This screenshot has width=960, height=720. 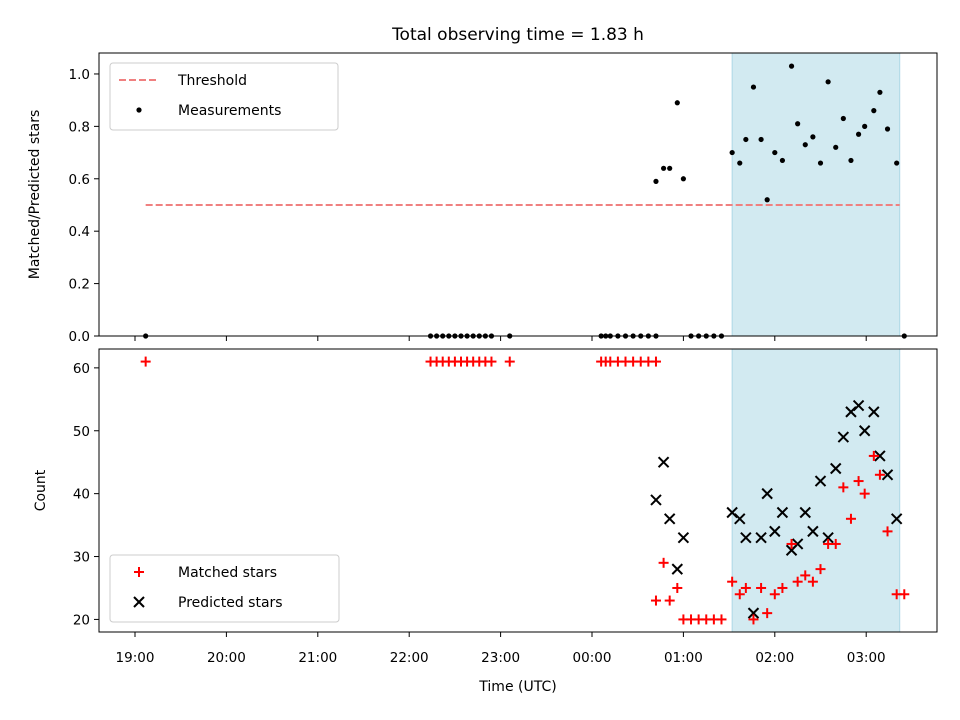 What do you see at coordinates (230, 603) in the screenshot?
I see `legend-label: Predicted stars` at bounding box center [230, 603].